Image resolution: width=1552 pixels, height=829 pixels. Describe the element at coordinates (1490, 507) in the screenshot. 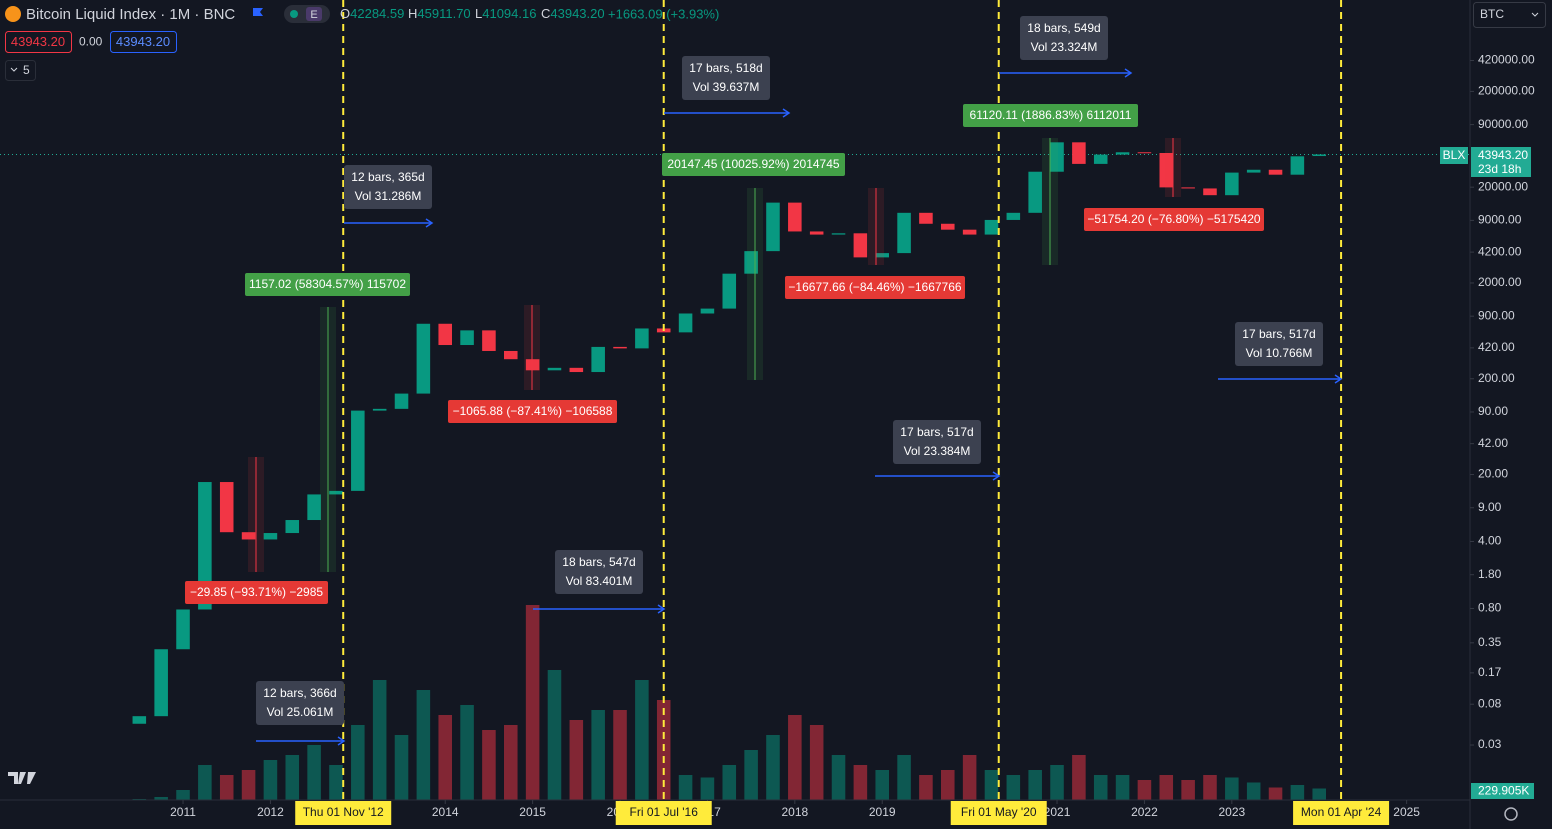

I see `y-tick-label: 9.00` at that location.